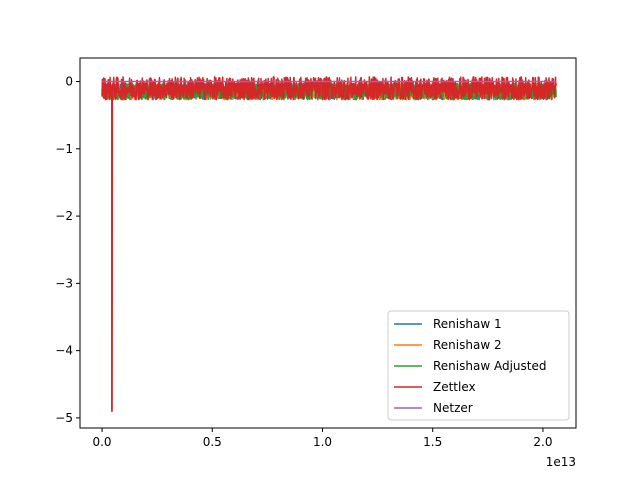 This screenshot has height=480, width=640. I want to click on x-tick-label: 1.0, so click(322, 442).